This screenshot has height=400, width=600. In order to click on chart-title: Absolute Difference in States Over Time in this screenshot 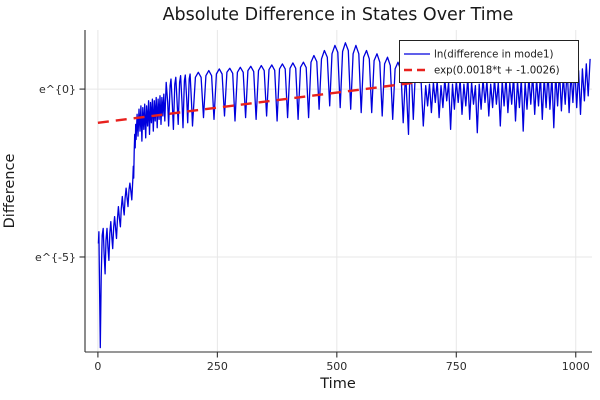, I will do `click(338, 15)`.